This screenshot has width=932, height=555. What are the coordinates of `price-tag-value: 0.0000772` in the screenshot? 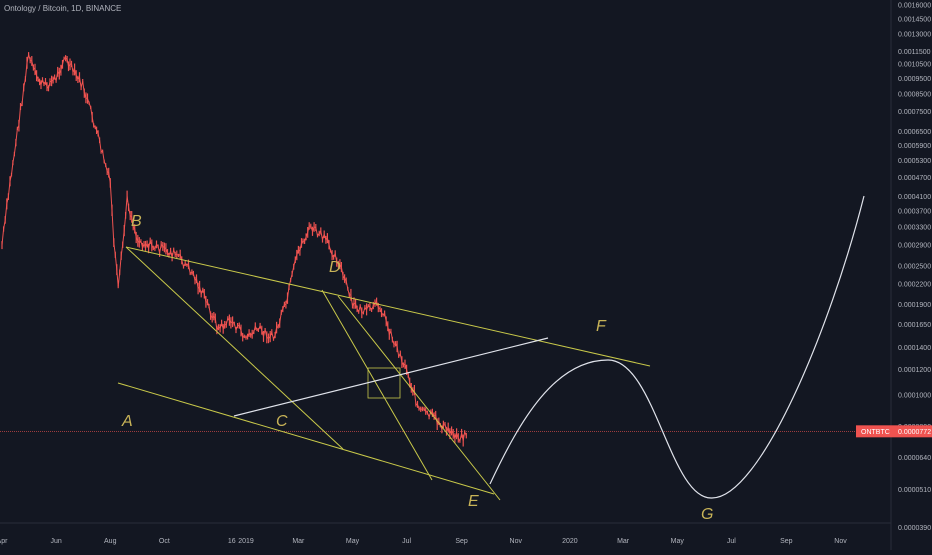 It's located at (914, 432).